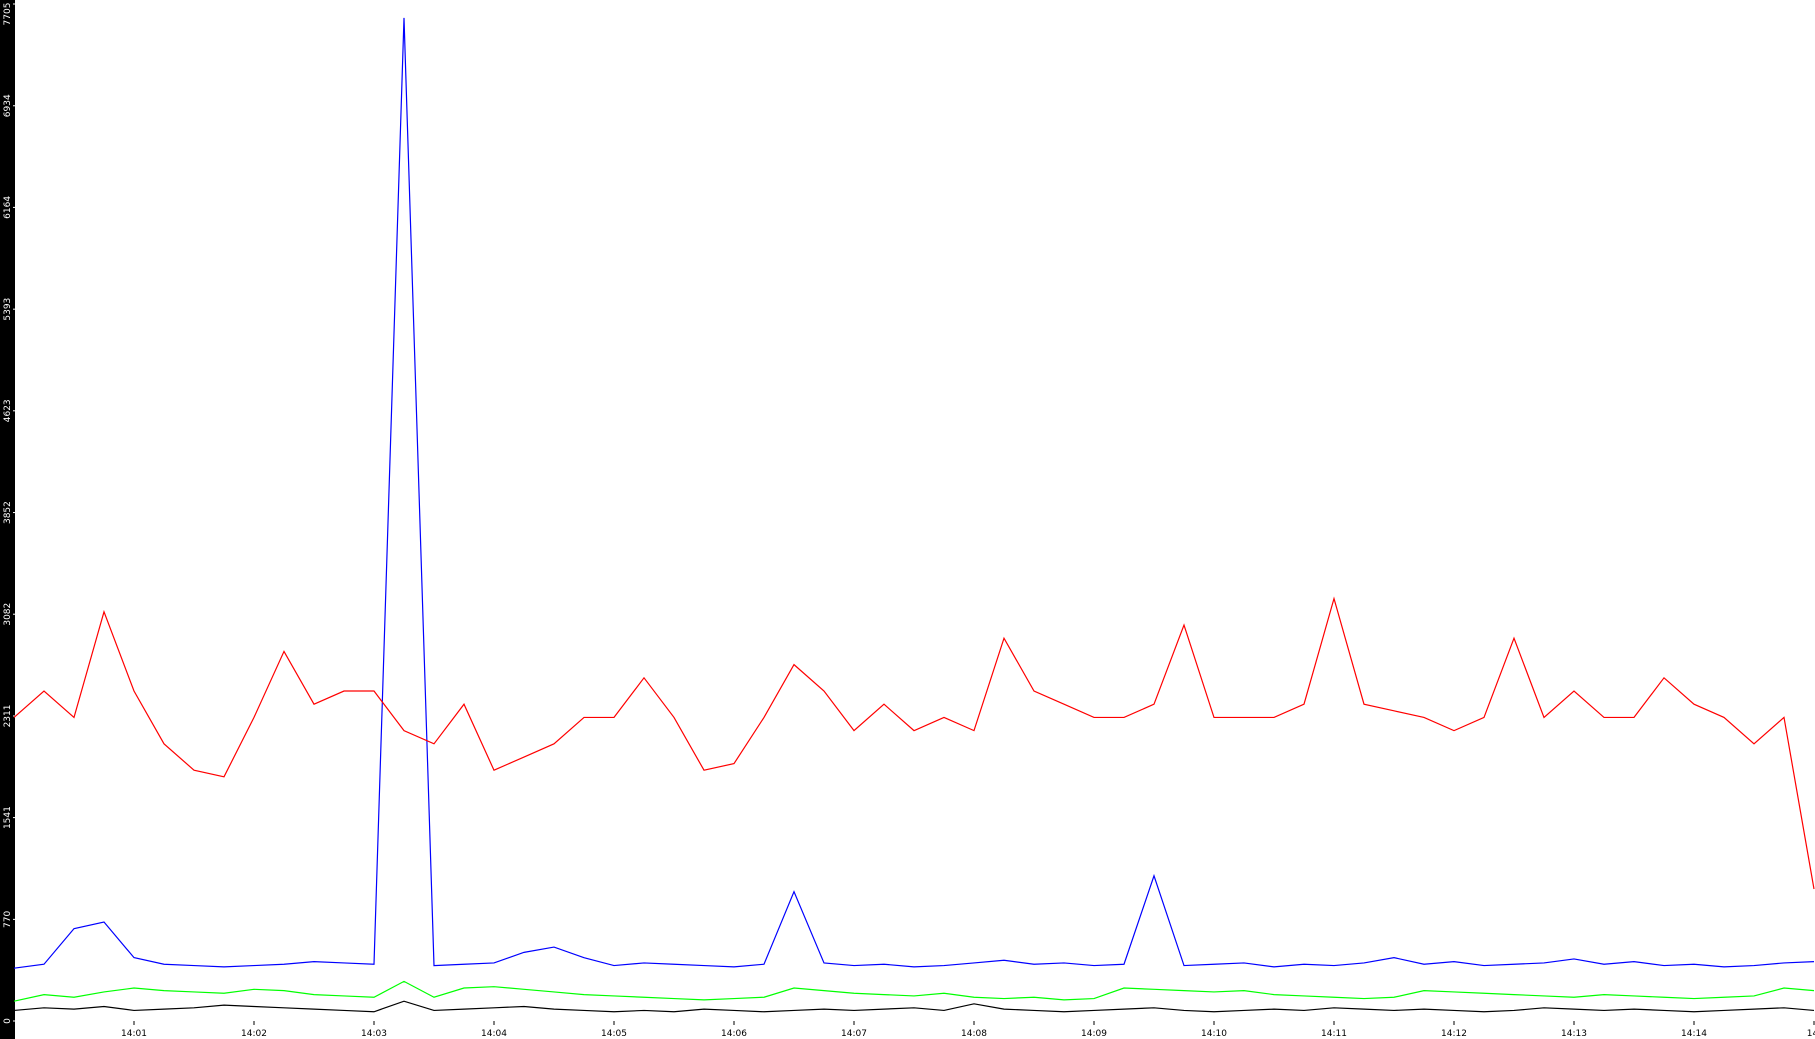  I want to click on y-tick-label: 6164, so click(8, 207).